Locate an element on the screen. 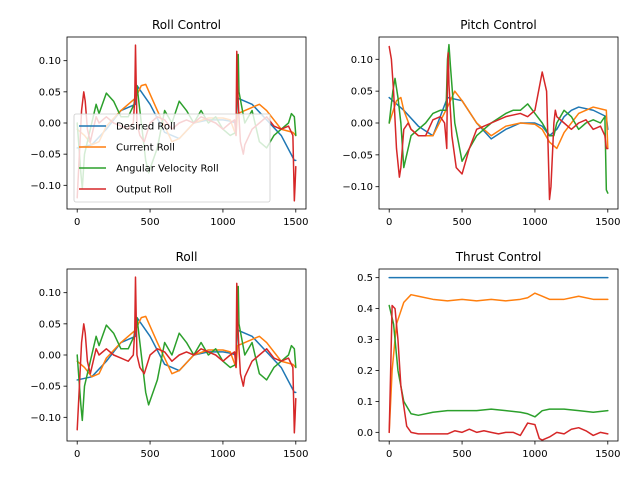 This screenshot has height=480, width=640. roll-xtick-label-0: 0 is located at coordinates (77, 454).